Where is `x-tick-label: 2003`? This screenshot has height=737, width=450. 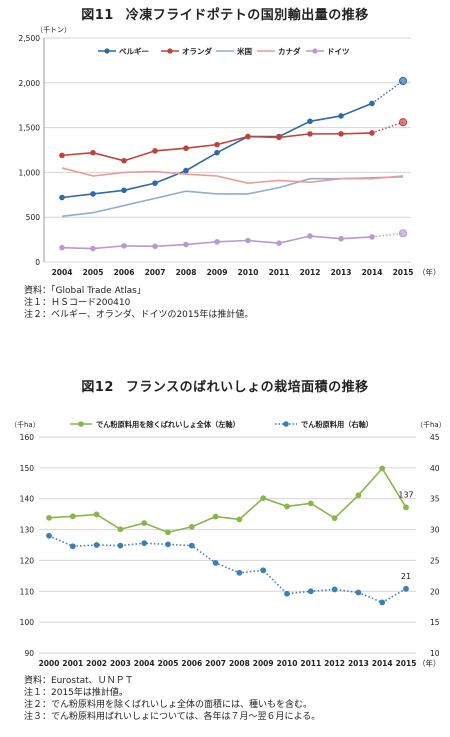 x-tick-label: 2003 is located at coordinates (120, 663).